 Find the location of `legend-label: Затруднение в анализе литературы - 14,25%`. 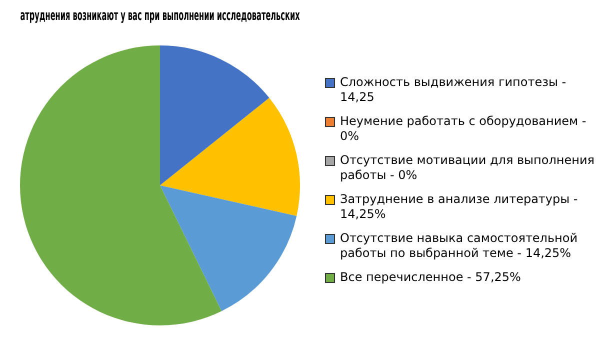

legend-label: Затруднение в анализе литературы - 14,25% is located at coordinates (459, 207).